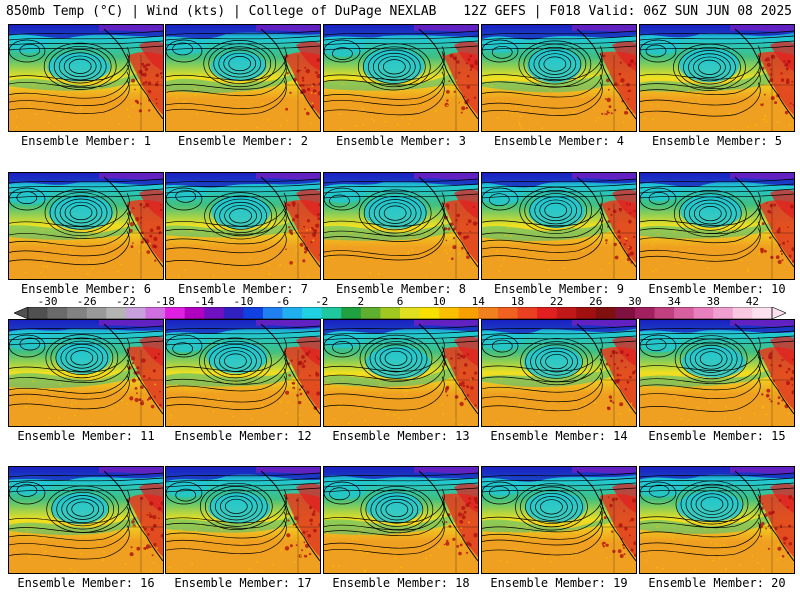 Image resolution: width=800 pixels, height=600 pixels. I want to click on ensemble-member-caption: Ensemble Member: 15, so click(717, 436).